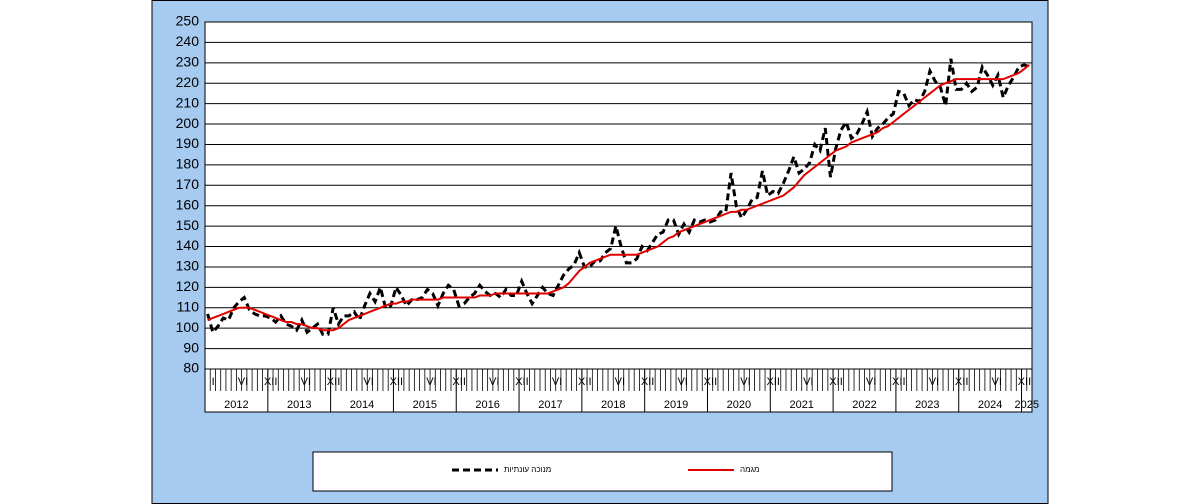  What do you see at coordinates (990, 405) in the screenshot?
I see `year-label: 2024` at bounding box center [990, 405].